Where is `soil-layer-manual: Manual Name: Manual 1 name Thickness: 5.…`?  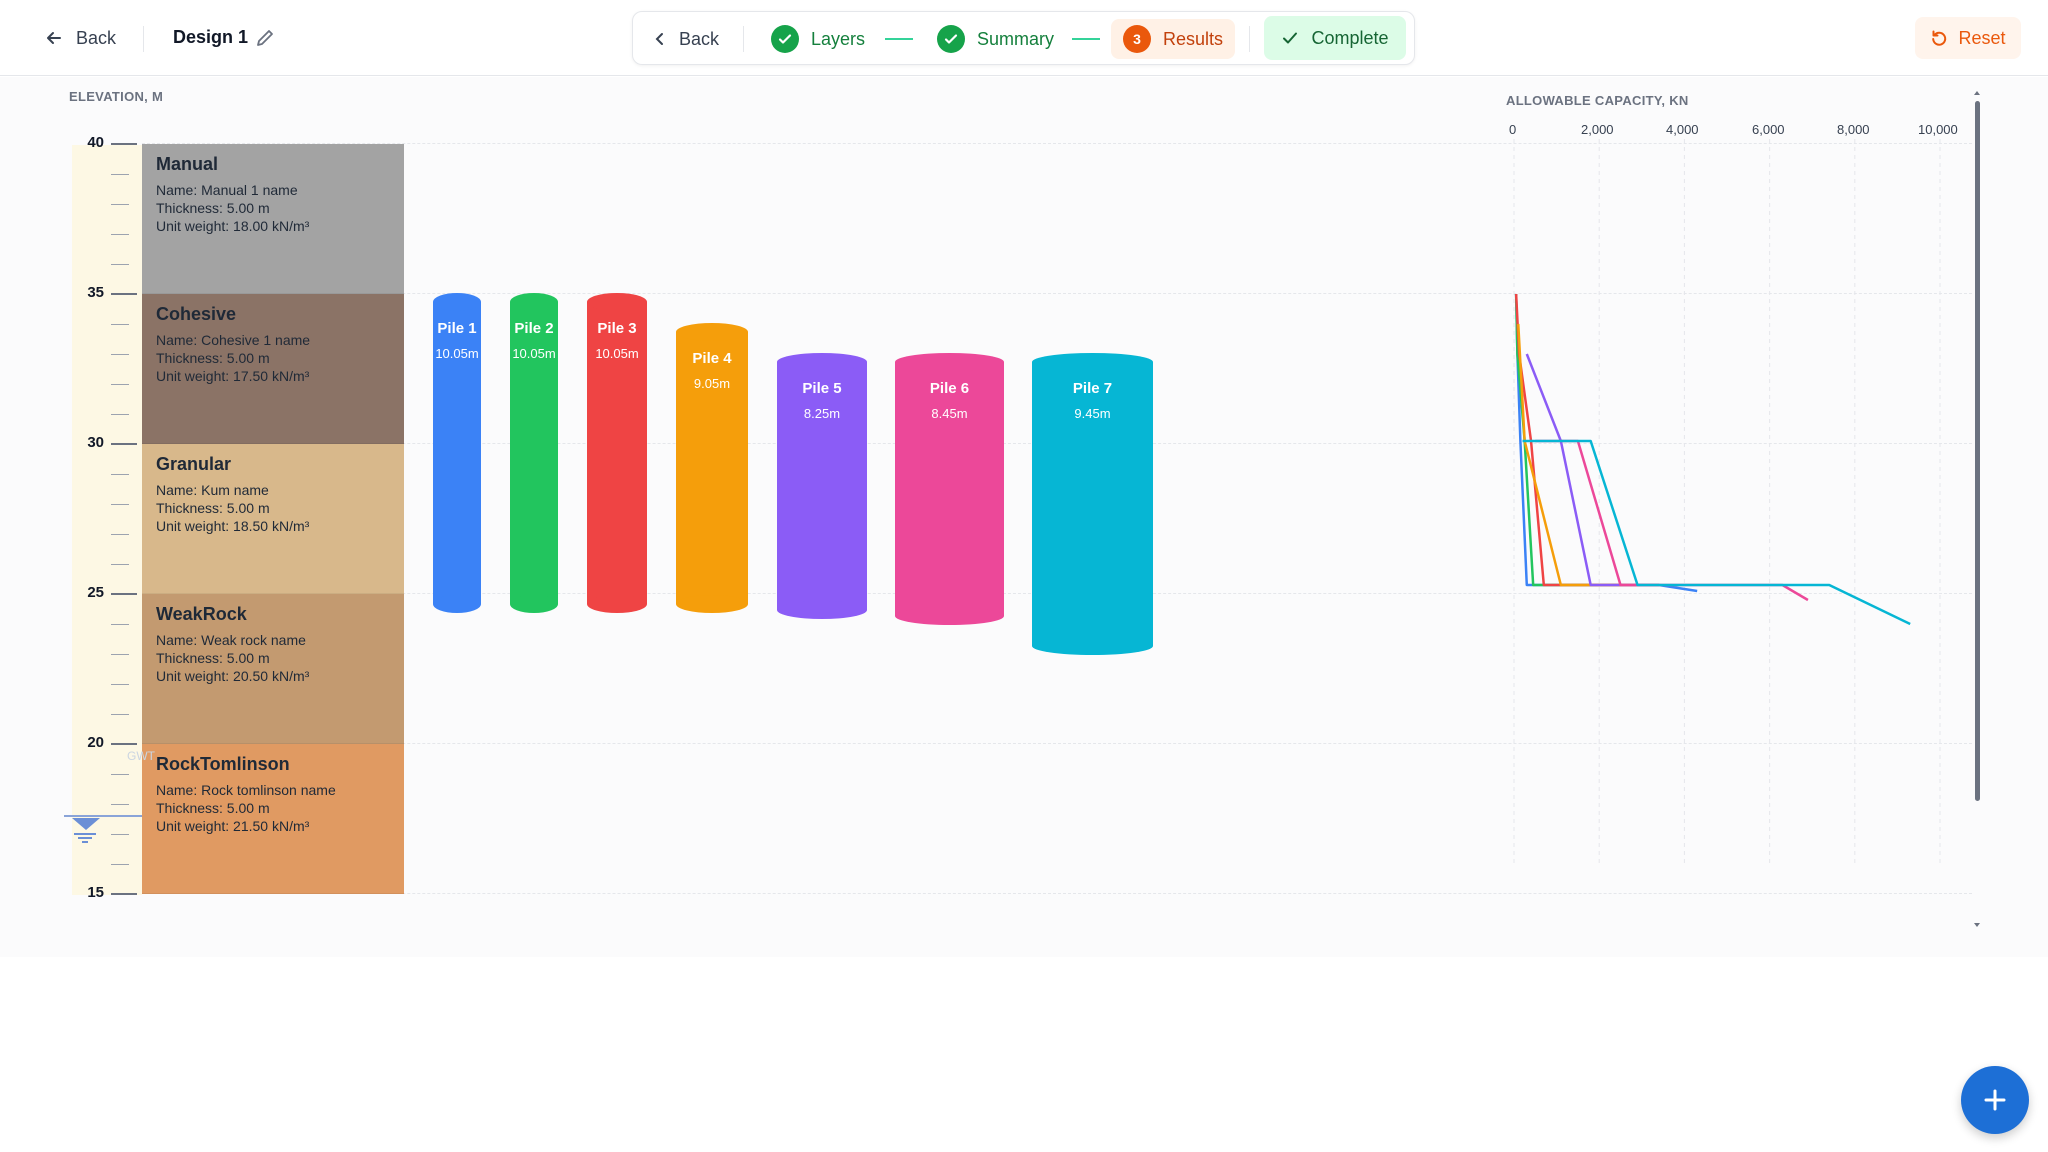
soil-layer-manual: Manual Name: Manual 1 name Thickness: 5.… is located at coordinates (273, 219).